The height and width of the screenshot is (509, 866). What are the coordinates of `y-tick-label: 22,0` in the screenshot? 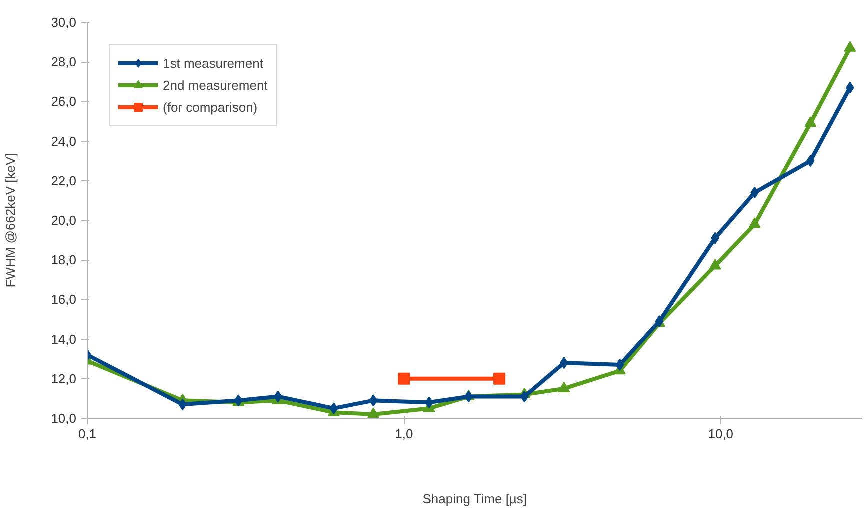 It's located at (64, 180).